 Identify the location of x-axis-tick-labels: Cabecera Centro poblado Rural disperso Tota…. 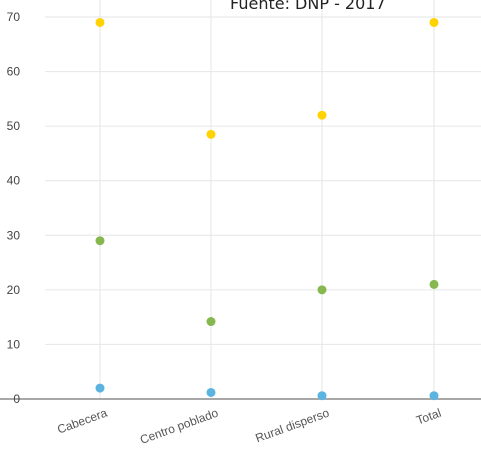
(249, 426).